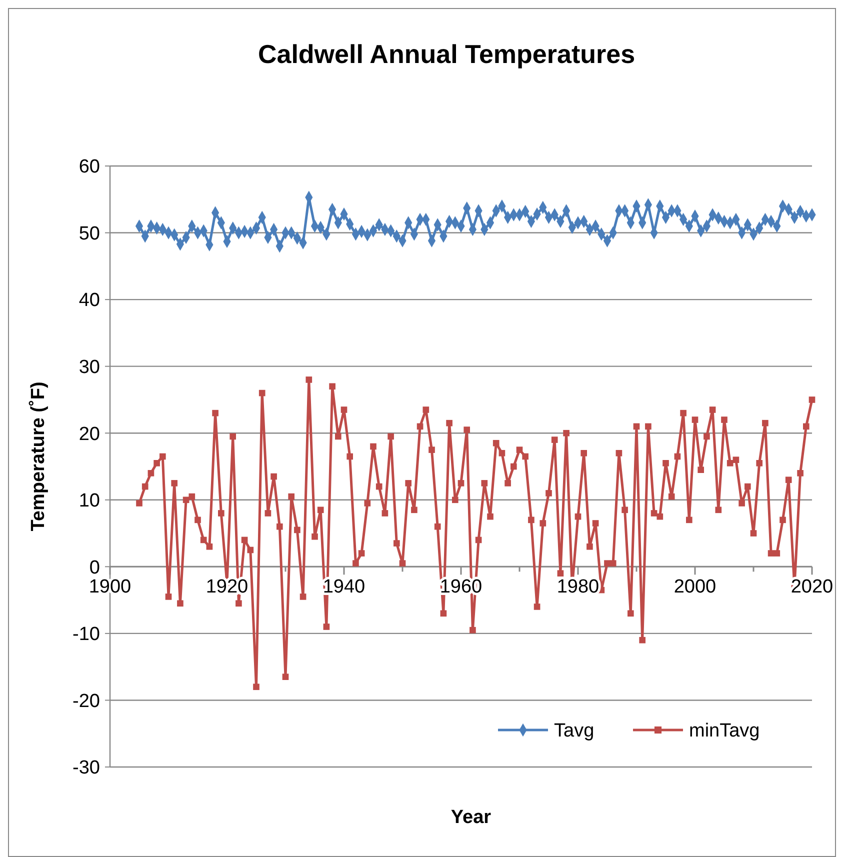  I want to click on y-tick-label: -10, so click(86, 635).